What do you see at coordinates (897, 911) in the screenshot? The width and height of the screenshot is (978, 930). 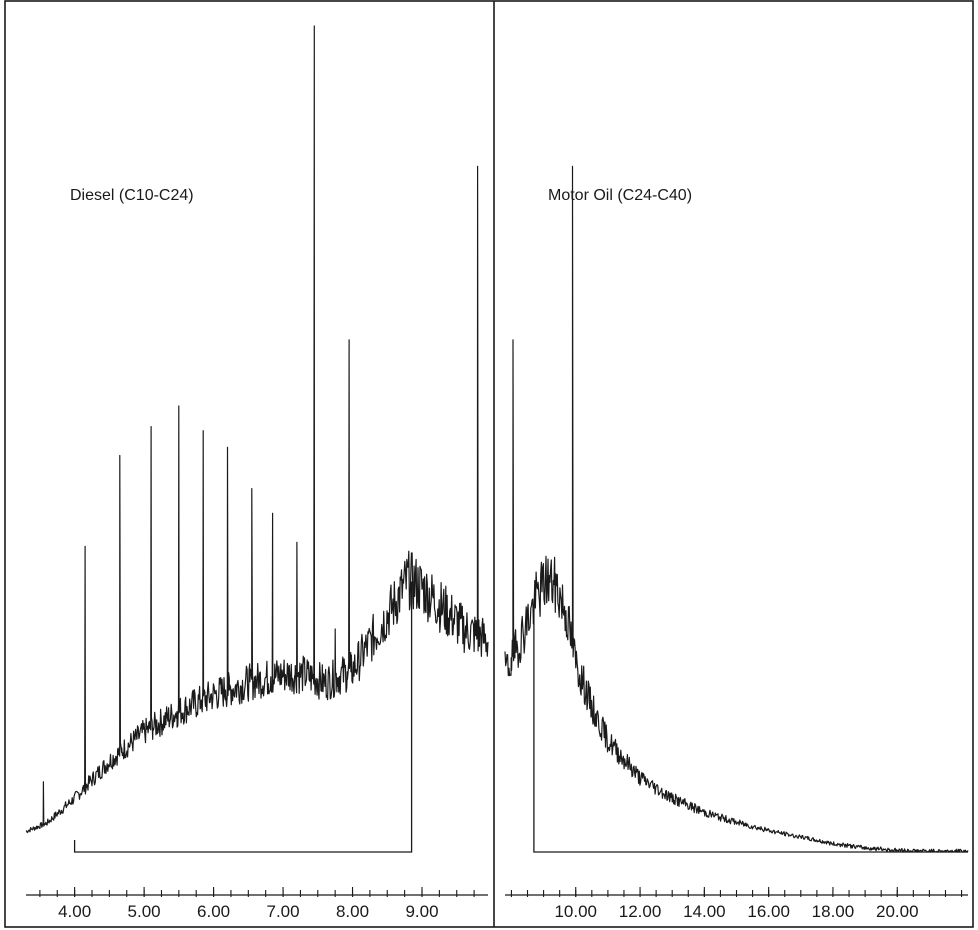 I see `motor-oil-tick-label: 20.00` at bounding box center [897, 911].